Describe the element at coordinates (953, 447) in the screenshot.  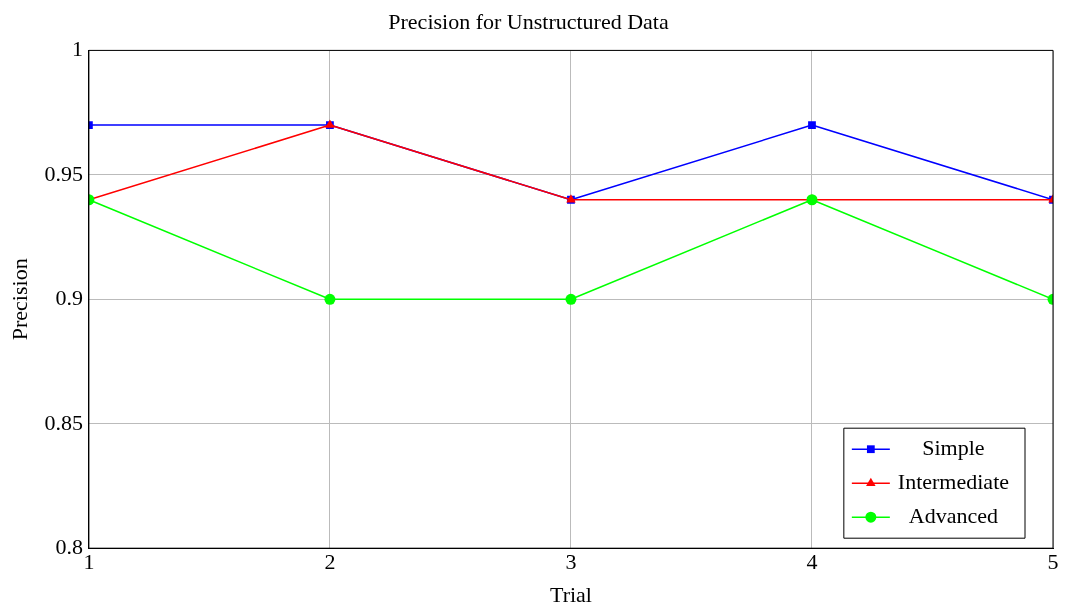
I see `legend-label: Simple` at that location.